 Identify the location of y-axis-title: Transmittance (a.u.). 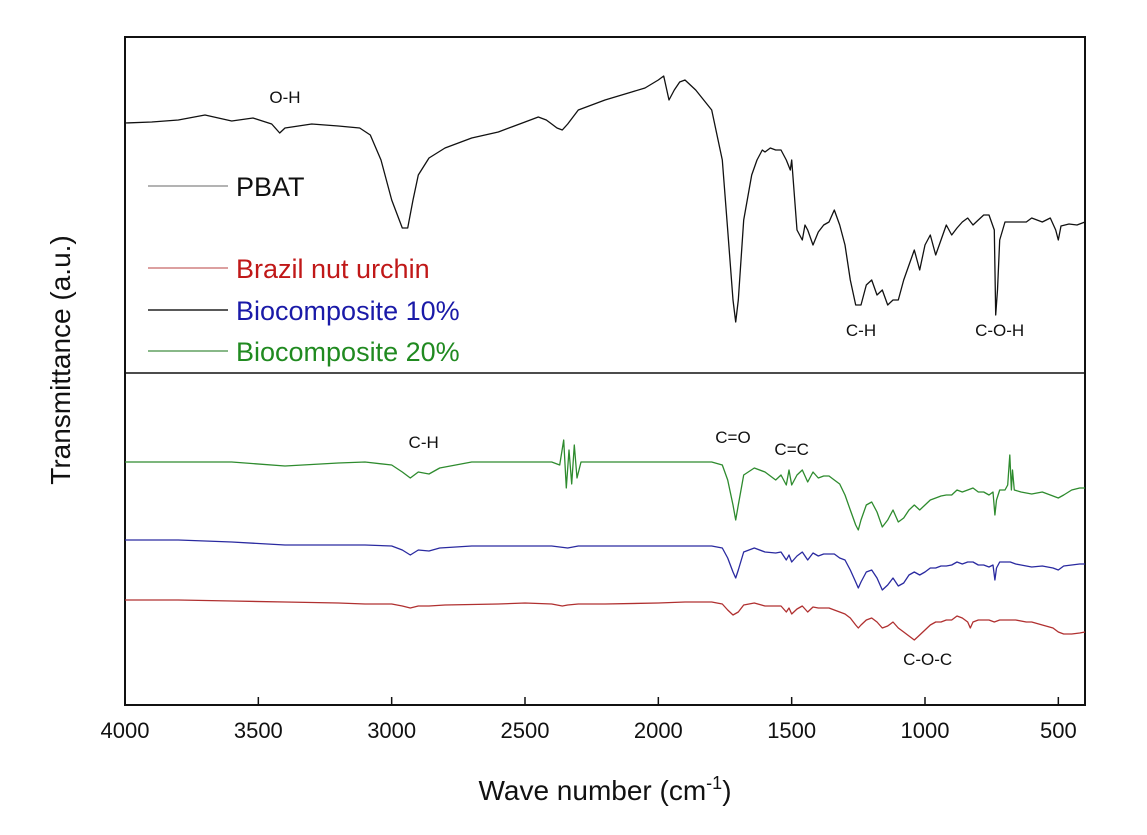
(60, 359).